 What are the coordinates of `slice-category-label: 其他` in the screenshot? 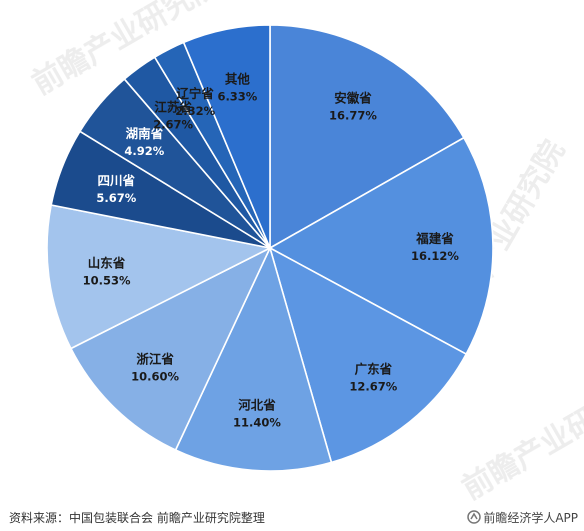 It's located at (238, 78).